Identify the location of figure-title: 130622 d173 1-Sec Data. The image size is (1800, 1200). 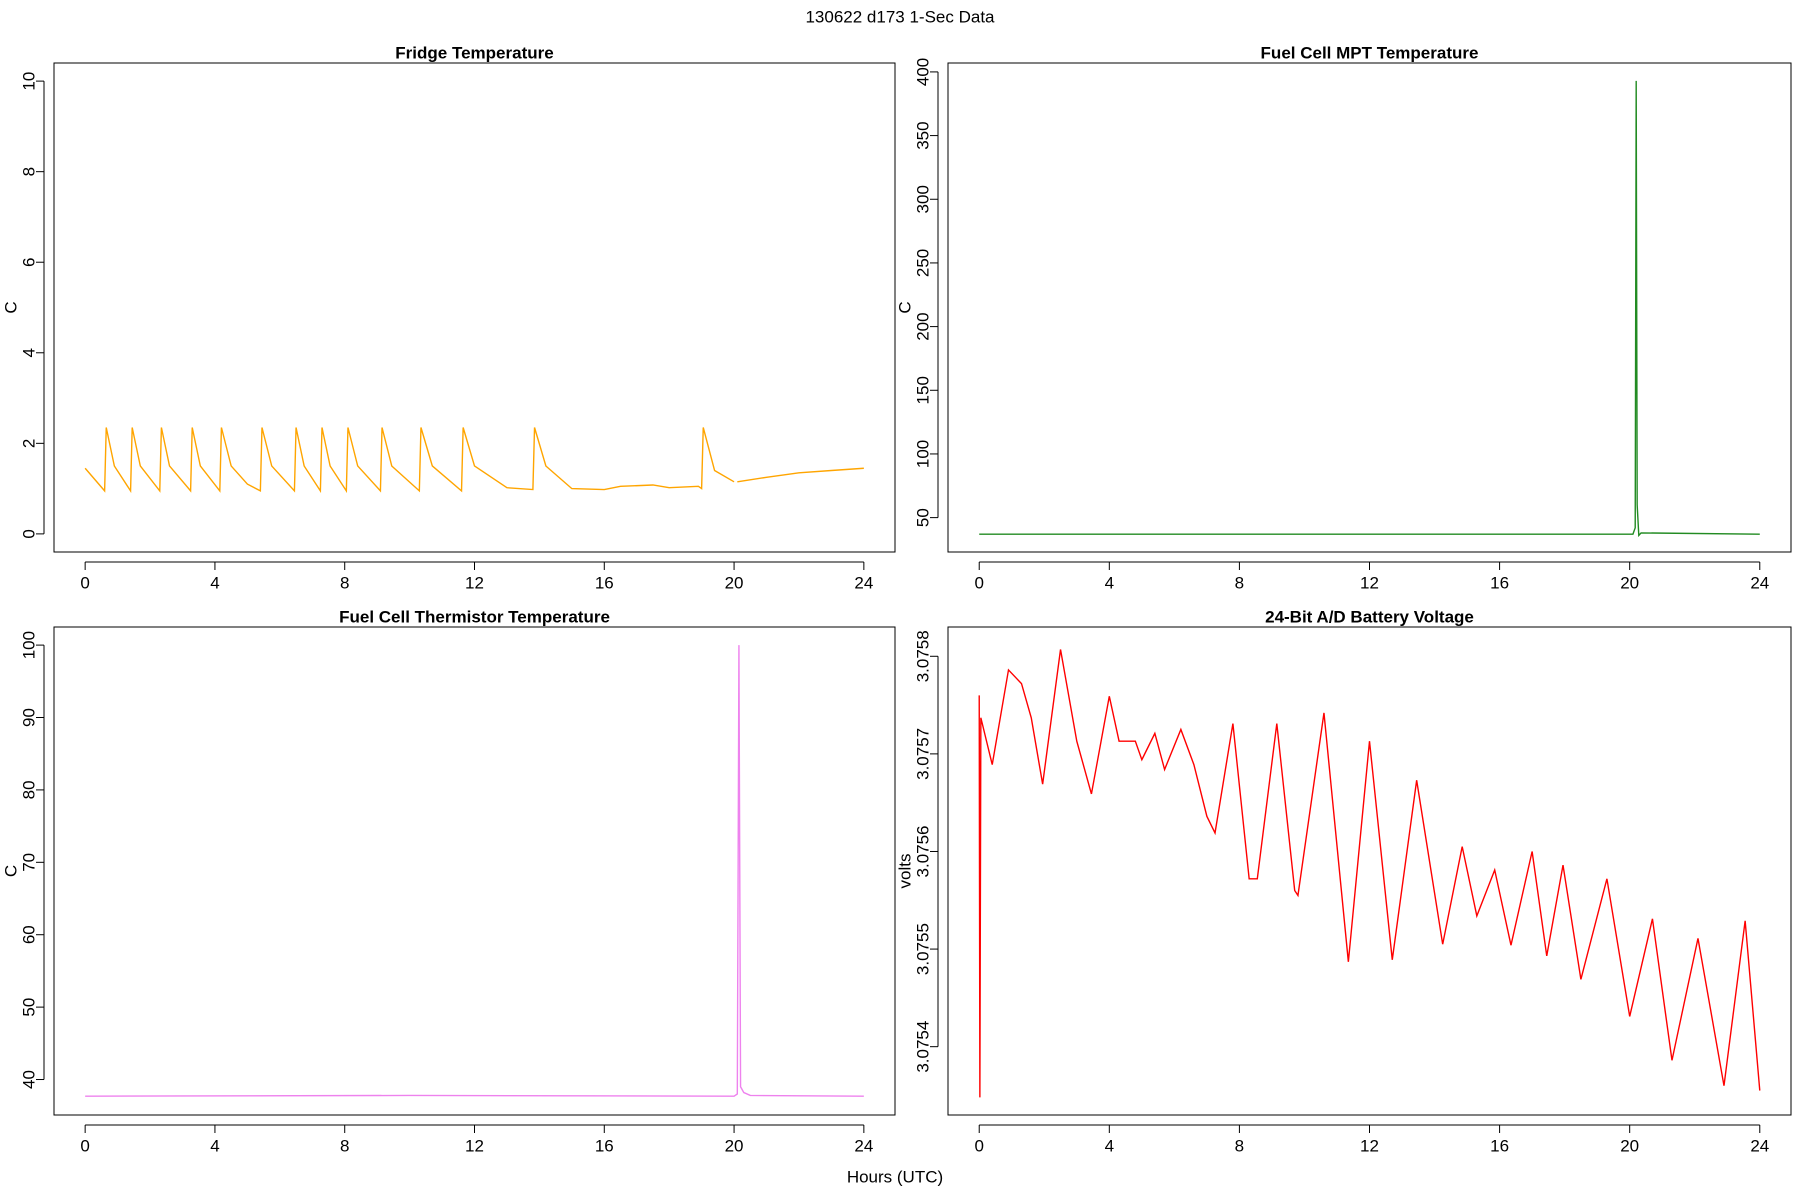
(900, 16).